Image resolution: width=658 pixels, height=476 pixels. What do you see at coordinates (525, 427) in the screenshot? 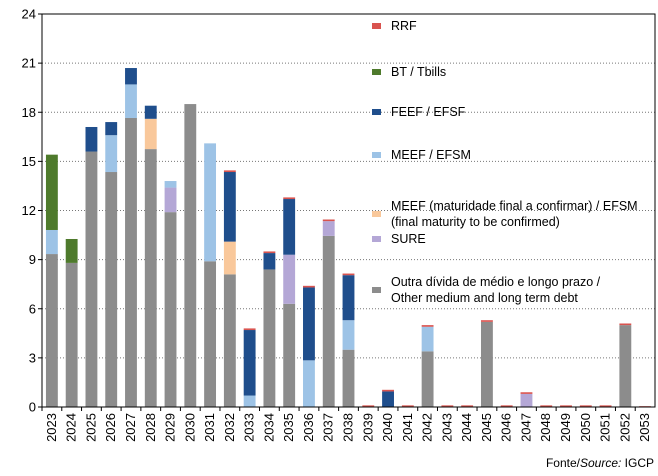
I see `x-tick-label: 2047` at bounding box center [525, 427].